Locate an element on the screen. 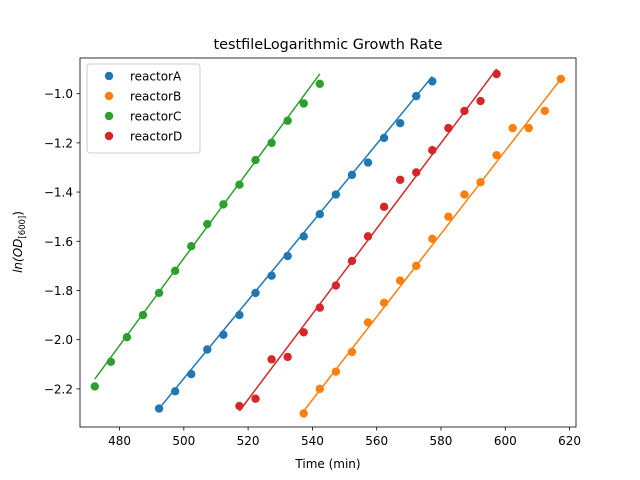 This screenshot has width=640, height=480. y-tick-label: −1.8 is located at coordinates (58, 291).